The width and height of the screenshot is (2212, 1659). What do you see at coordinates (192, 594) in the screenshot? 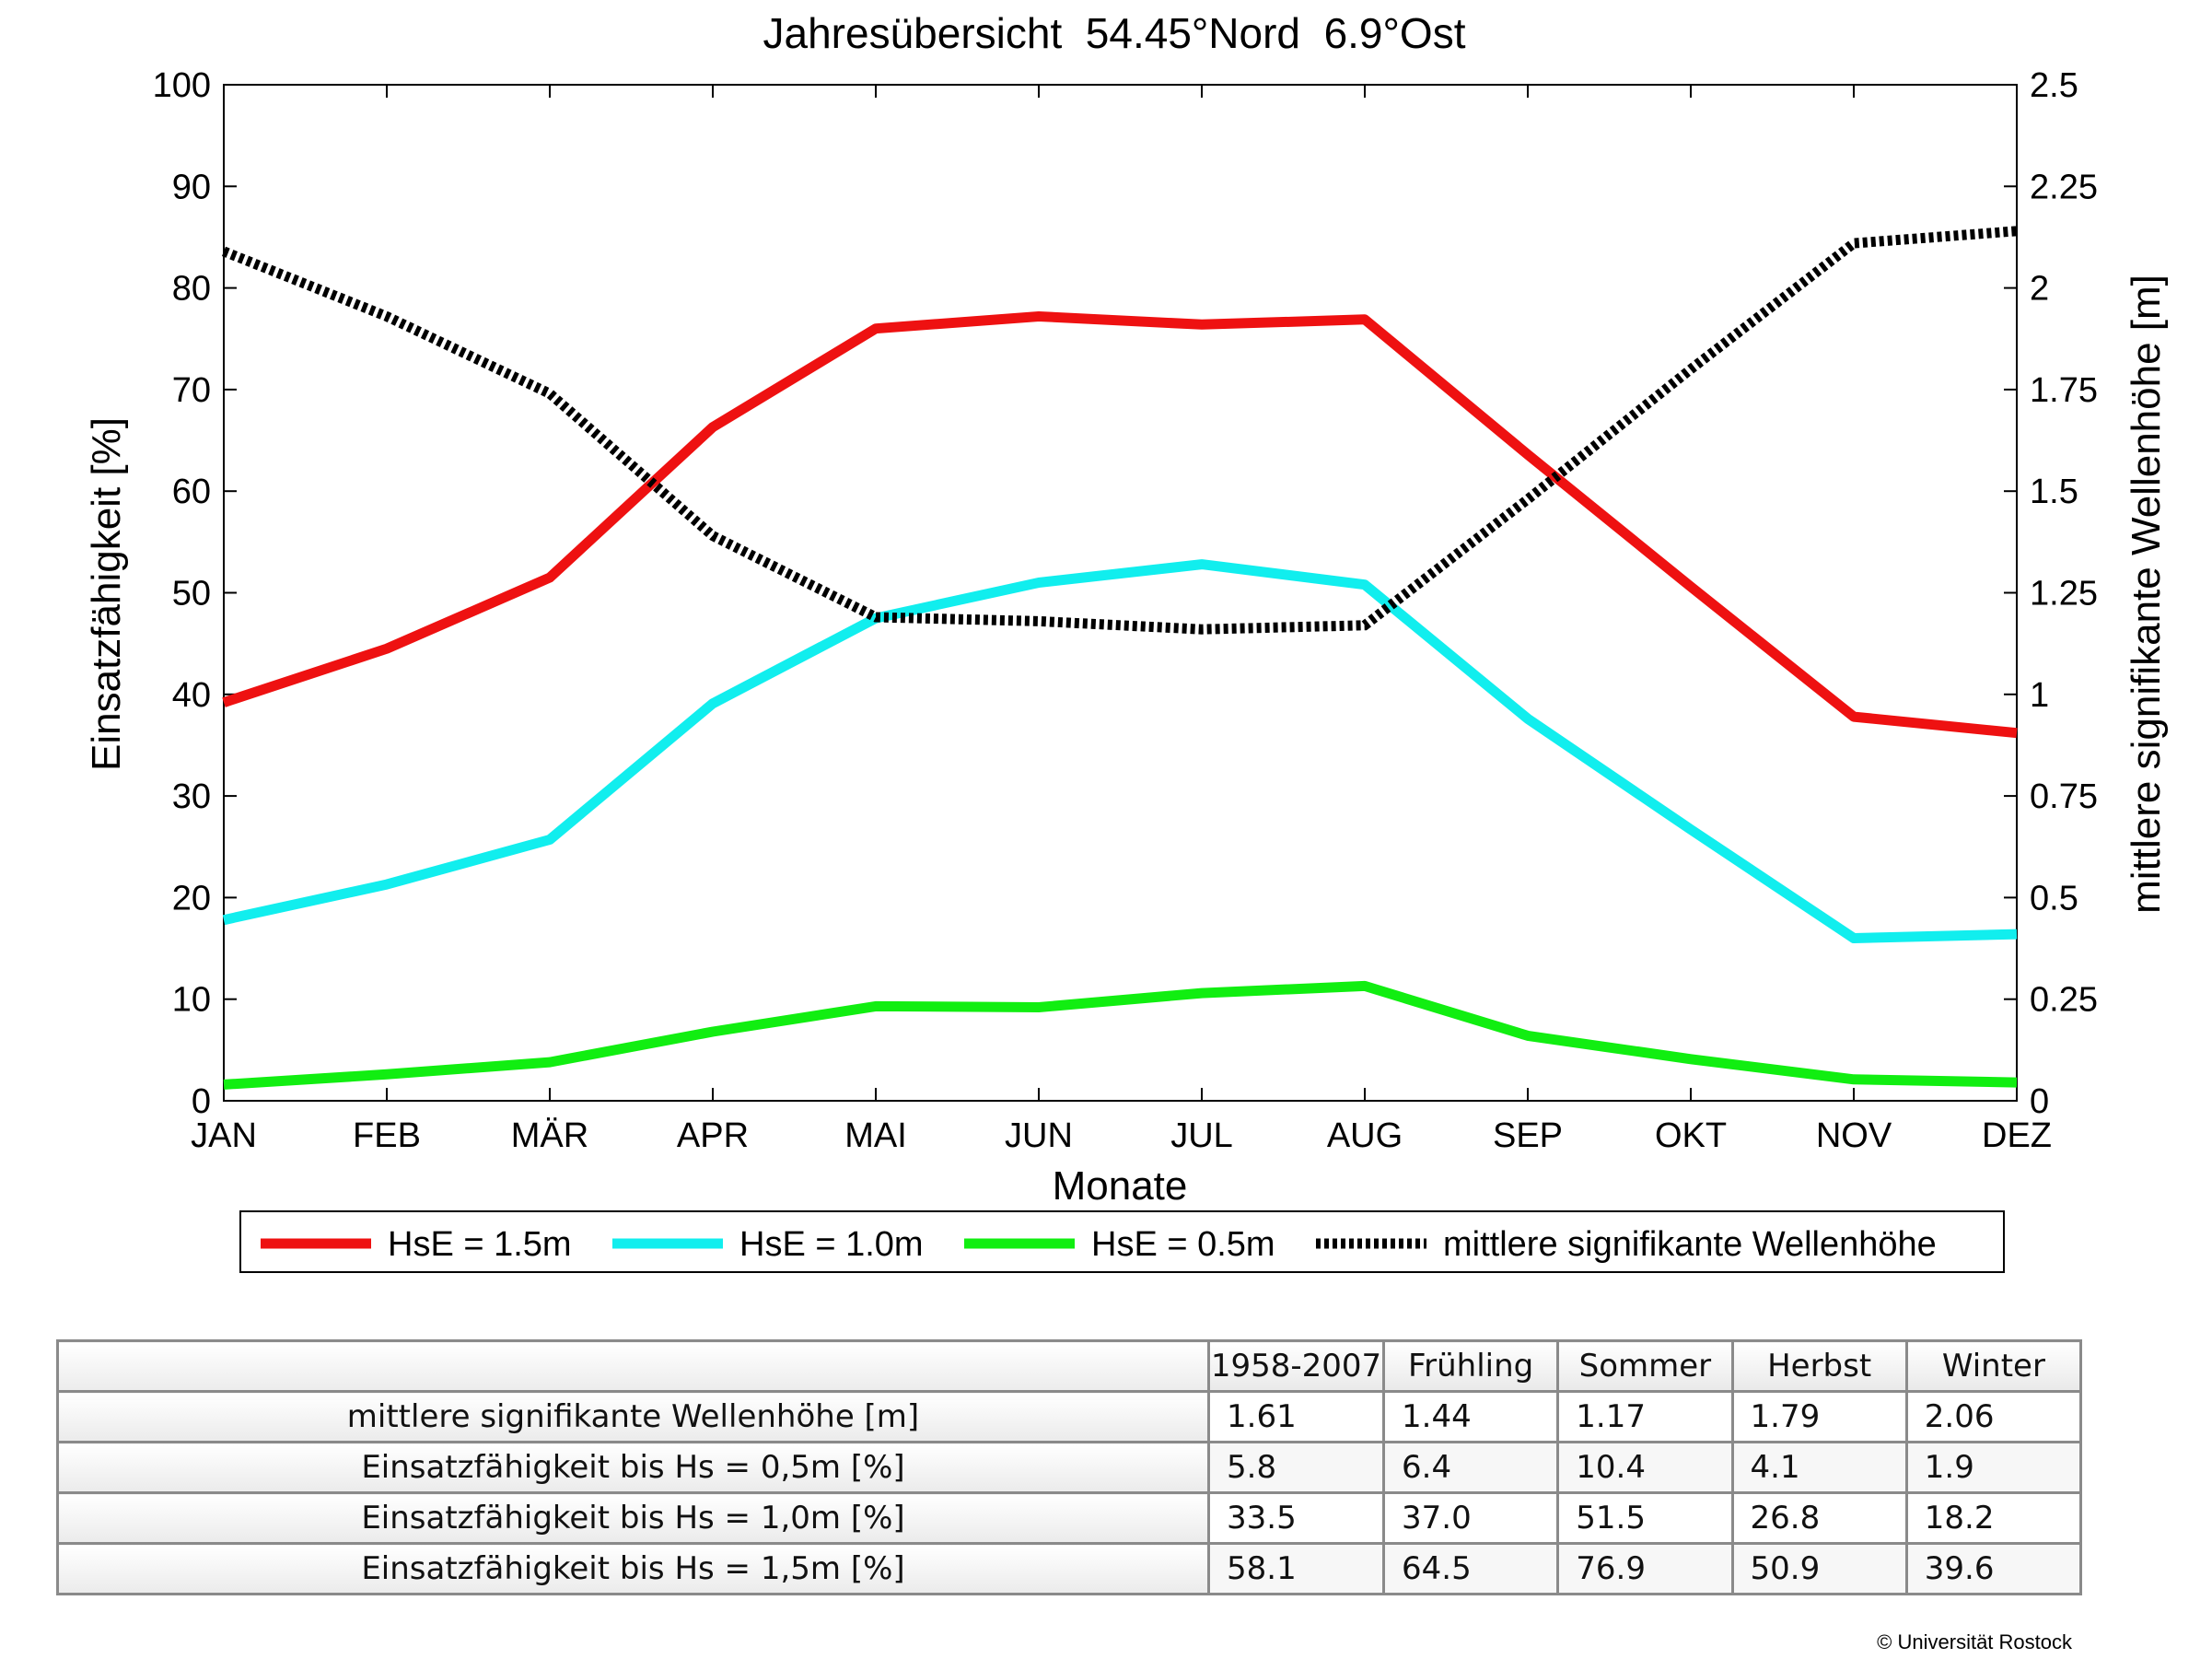
I see `y-tick-label-left: 50` at bounding box center [192, 594].